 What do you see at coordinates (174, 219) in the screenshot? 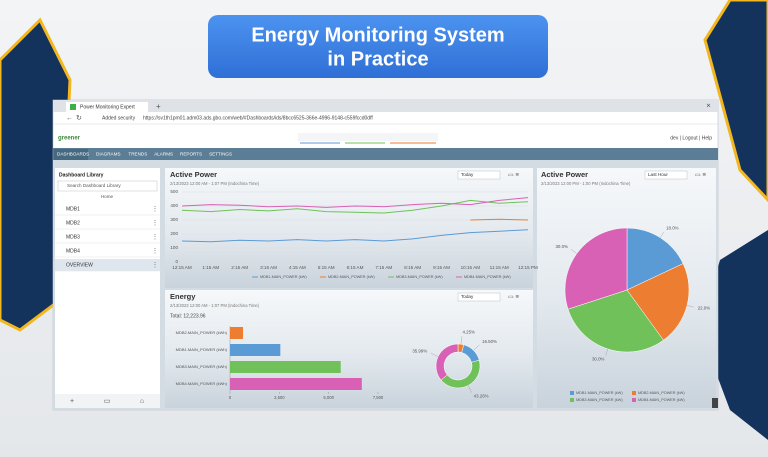
I see `y-tick-label: 300` at bounding box center [174, 219].